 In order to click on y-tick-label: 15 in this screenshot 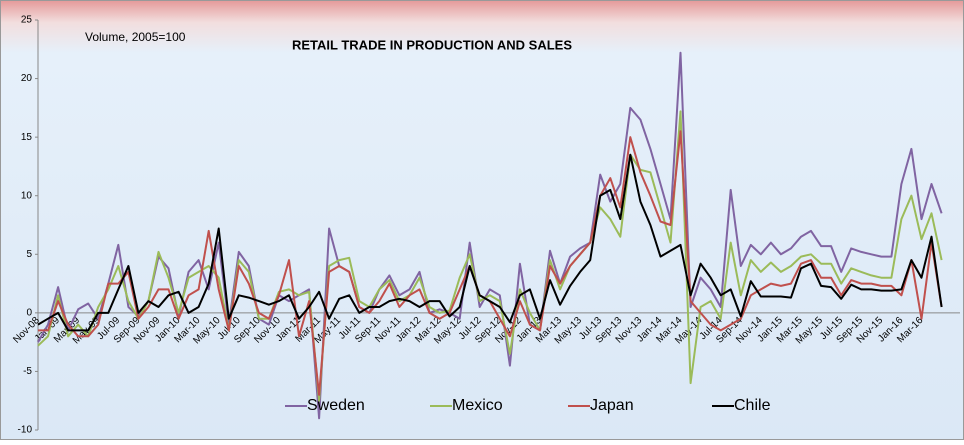, I will do `click(27, 137)`.